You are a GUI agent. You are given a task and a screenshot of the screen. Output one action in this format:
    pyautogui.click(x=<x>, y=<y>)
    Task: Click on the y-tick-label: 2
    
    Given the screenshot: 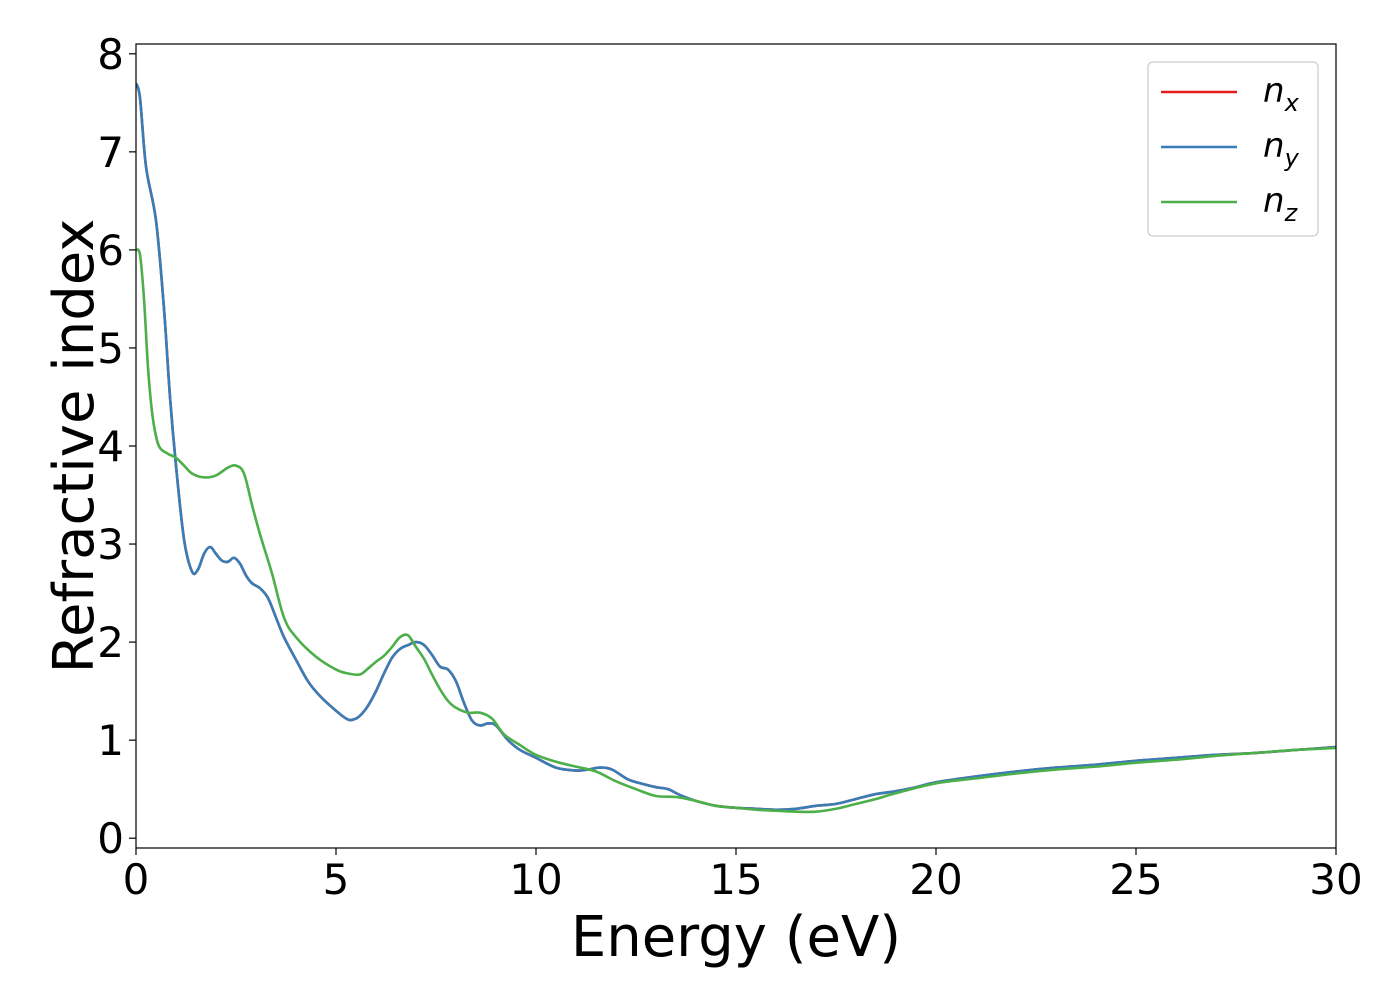 What is the action you would take?
    pyautogui.click(x=110, y=642)
    